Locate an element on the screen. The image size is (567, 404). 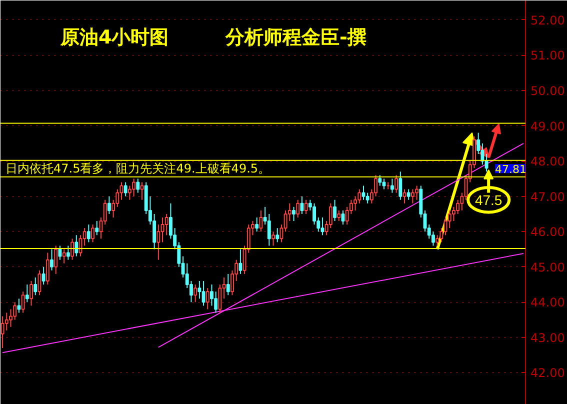
text: 原油4小时图 is located at coordinates (114, 37).